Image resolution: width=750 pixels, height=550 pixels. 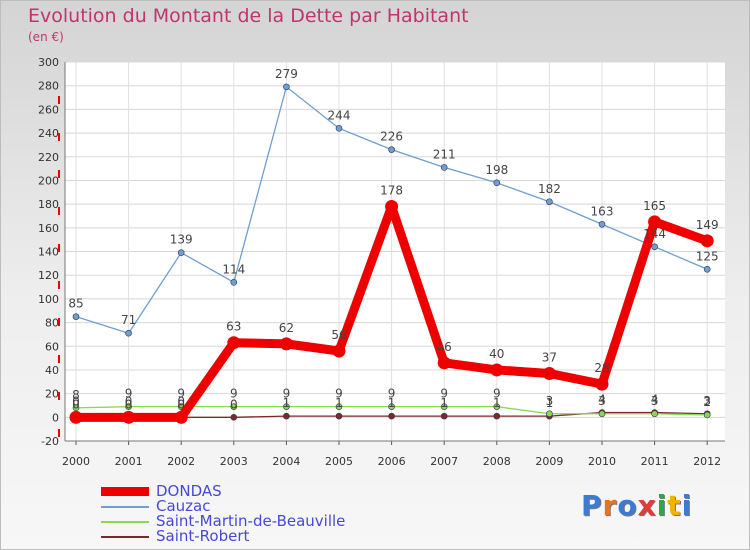 I want to click on data-label: 226, so click(x=391, y=137).